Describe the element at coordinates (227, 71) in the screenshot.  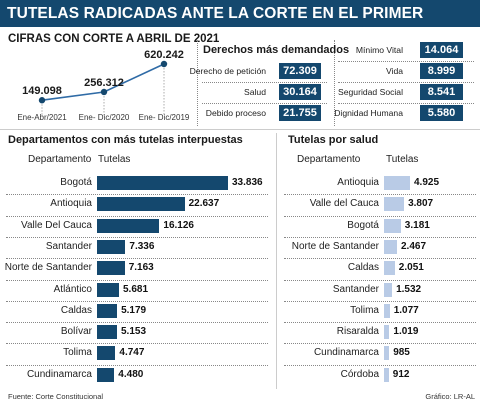
I see `demanded-right-label: Derecho de petición` at that location.